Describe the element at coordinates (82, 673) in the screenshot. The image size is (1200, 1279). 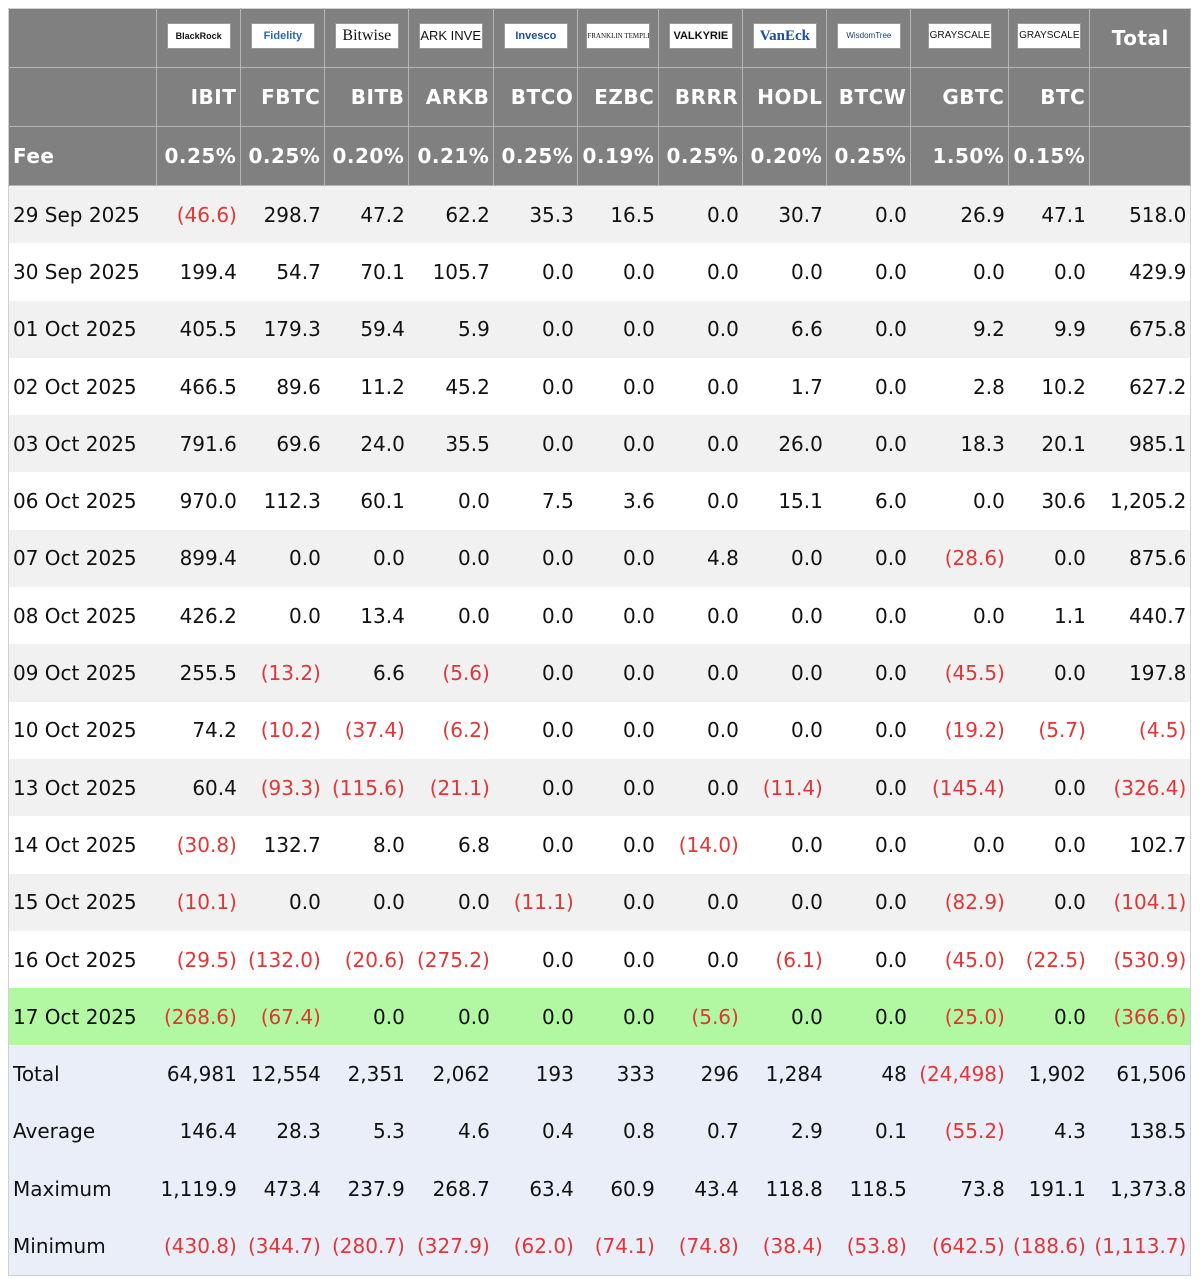
I see `date-cell: 09 Oct 2025` at that location.